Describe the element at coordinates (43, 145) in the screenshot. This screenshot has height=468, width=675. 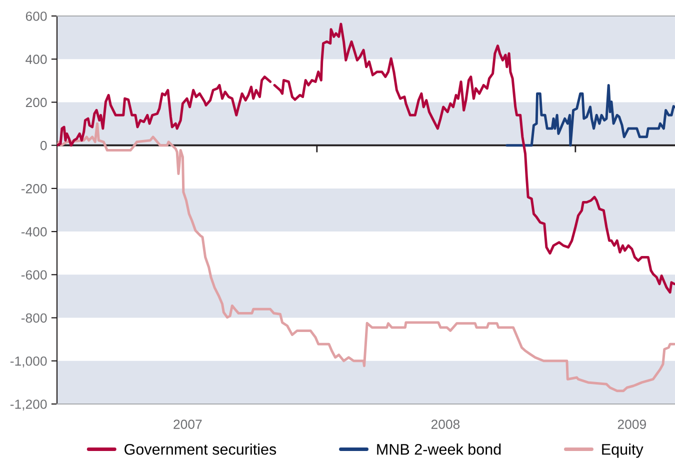
I see `y-tick-label: 0` at that location.